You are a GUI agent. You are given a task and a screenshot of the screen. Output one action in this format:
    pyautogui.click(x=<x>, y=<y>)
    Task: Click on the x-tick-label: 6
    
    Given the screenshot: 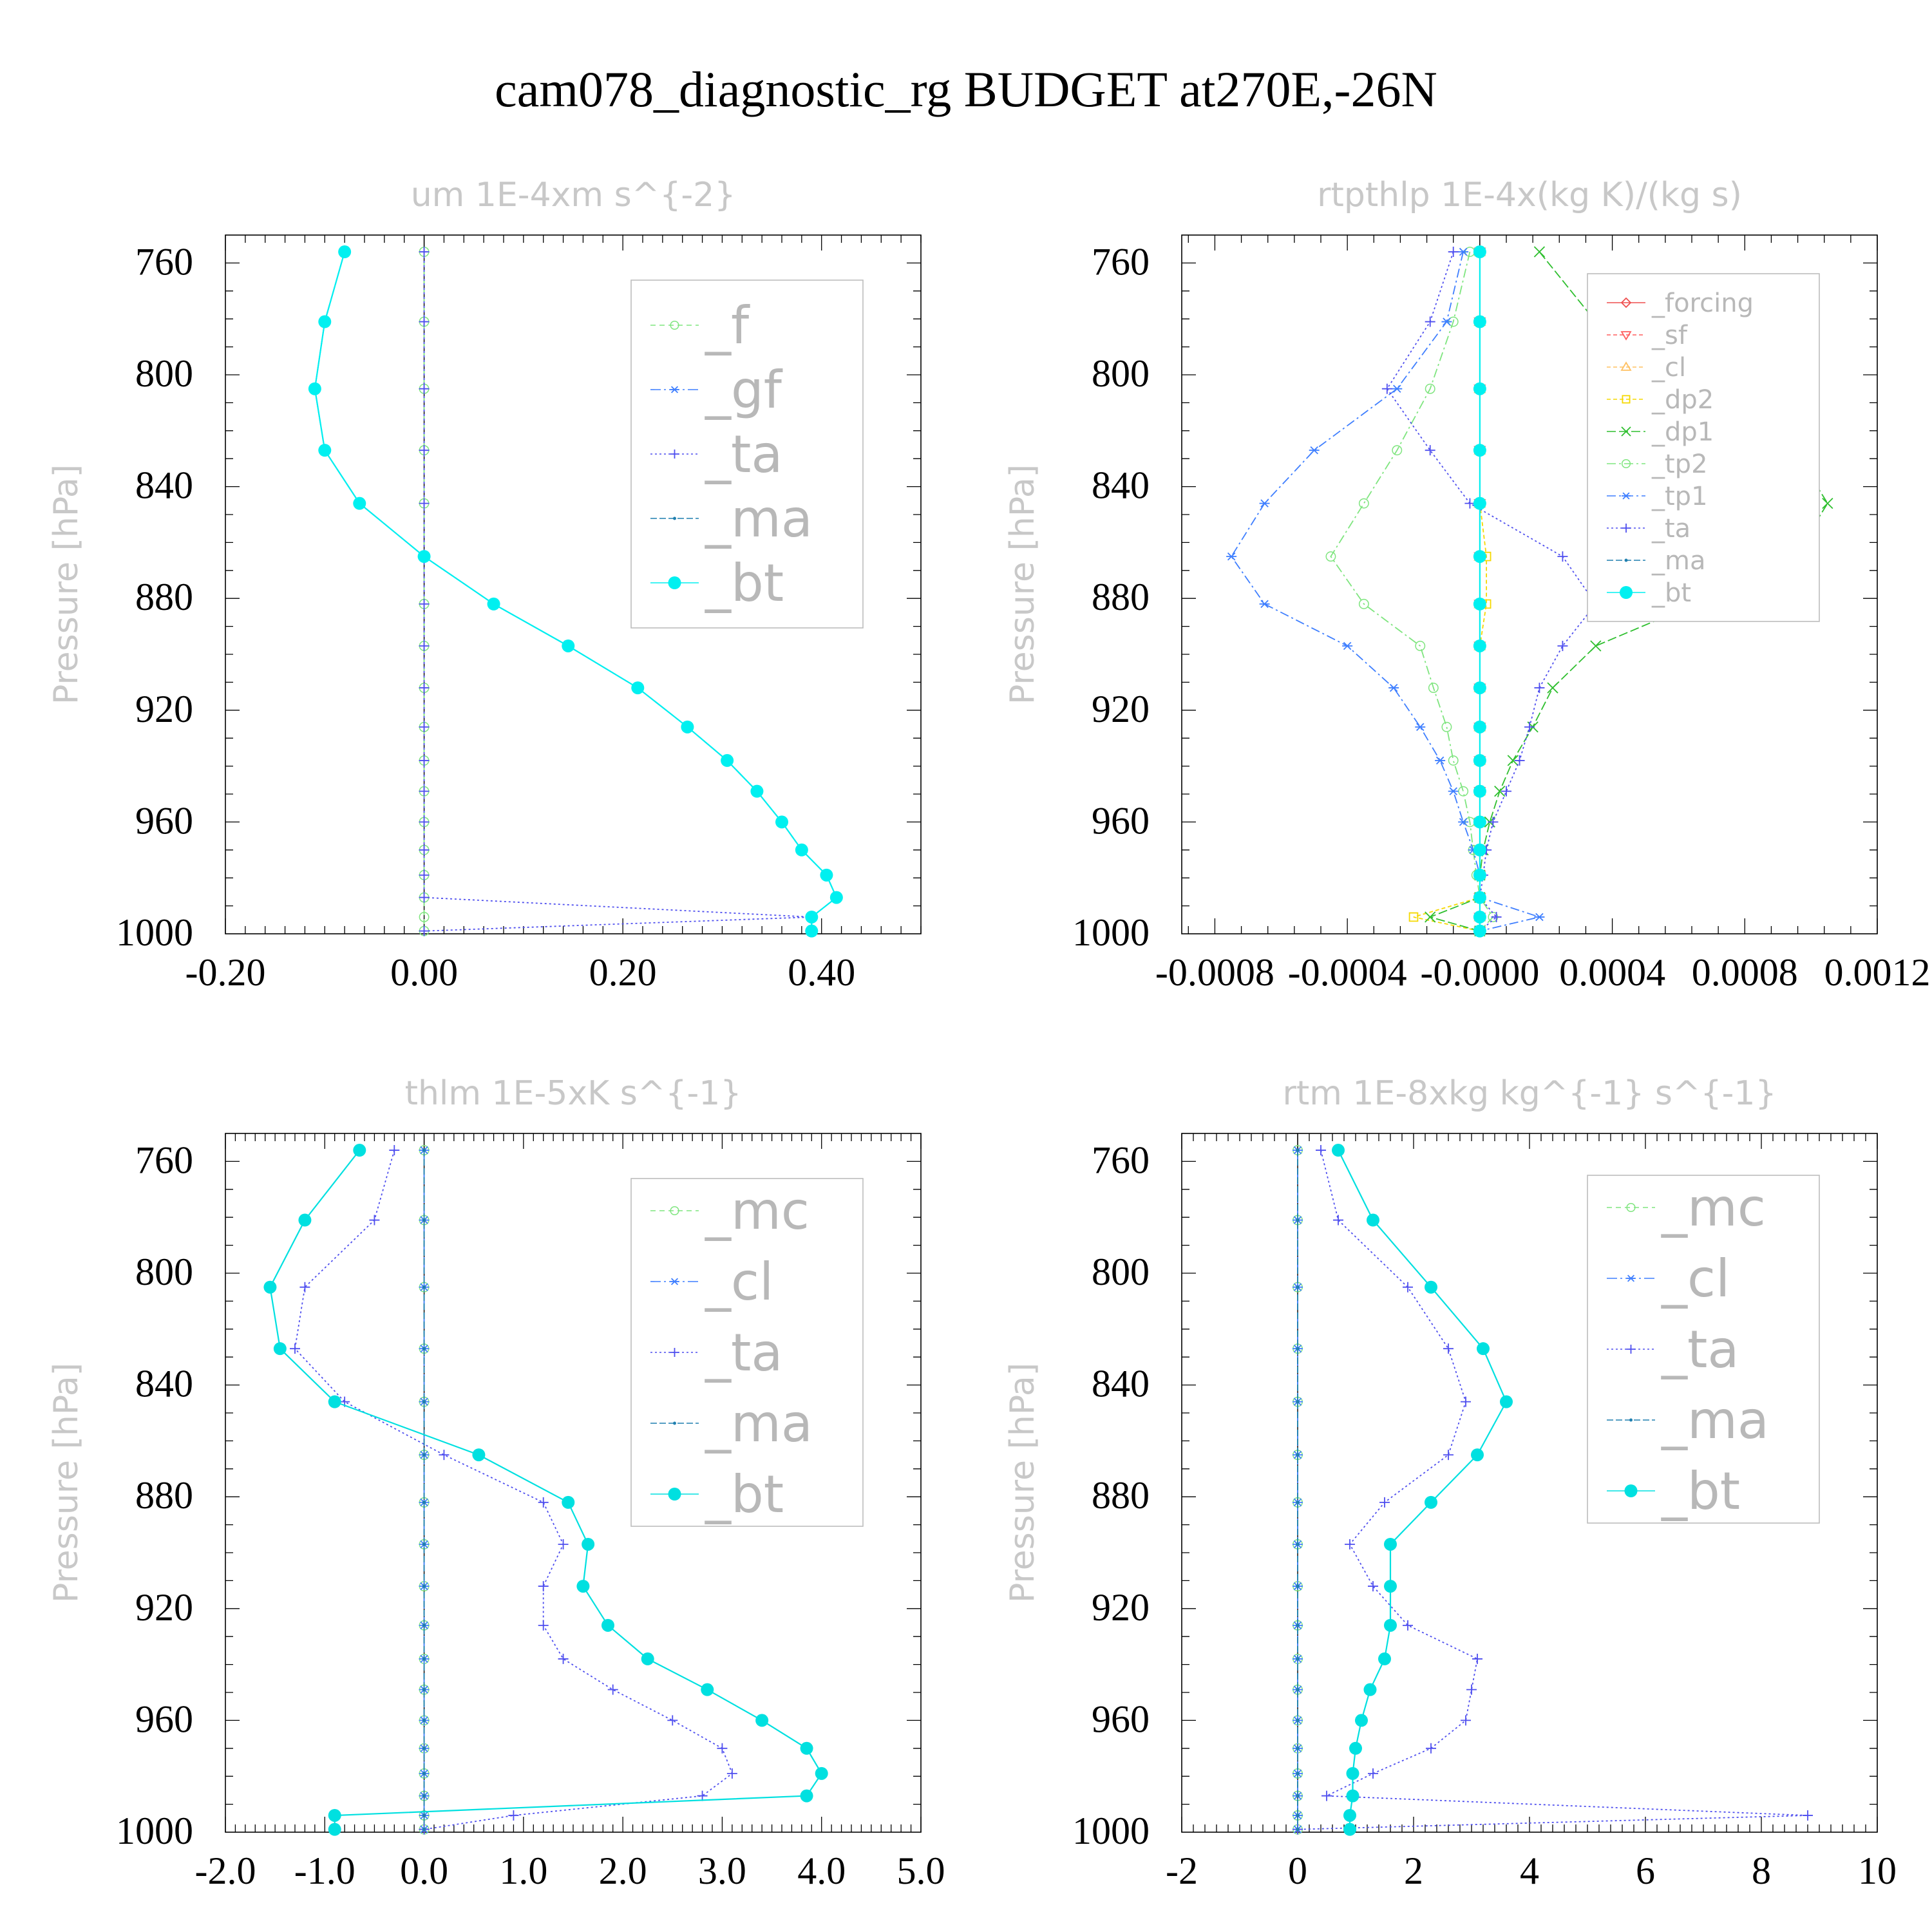 What is the action you would take?
    pyautogui.click(x=1645, y=1871)
    